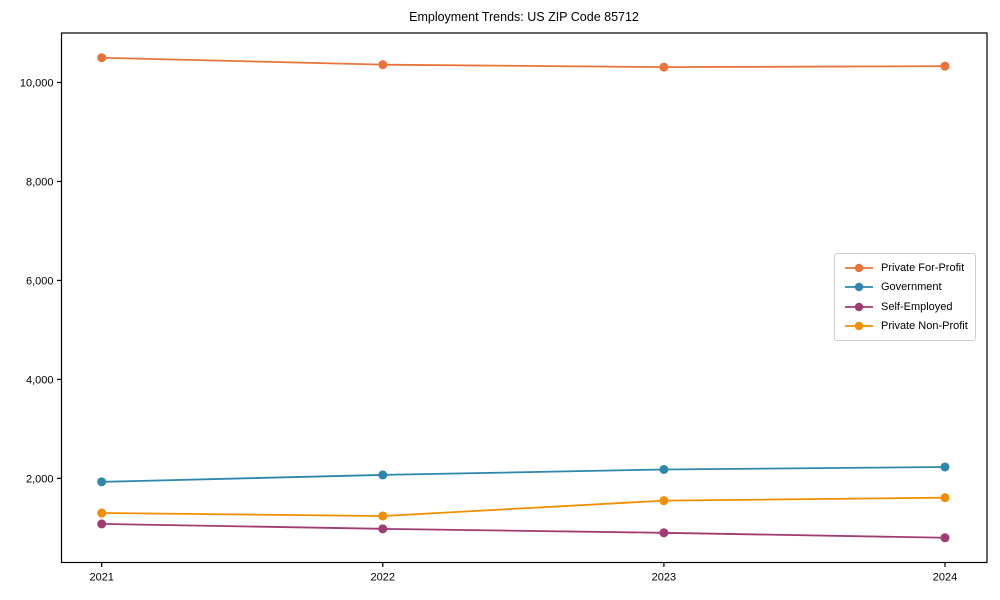  What do you see at coordinates (523, 474) in the screenshot?
I see `series-line-government` at bounding box center [523, 474].